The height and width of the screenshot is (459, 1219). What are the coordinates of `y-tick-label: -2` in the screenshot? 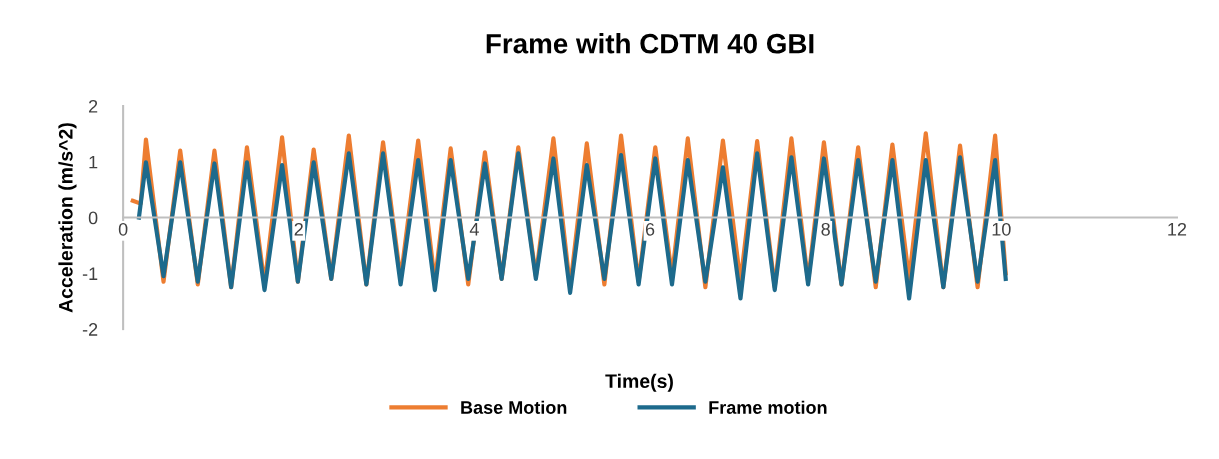 It's located at (90, 329).